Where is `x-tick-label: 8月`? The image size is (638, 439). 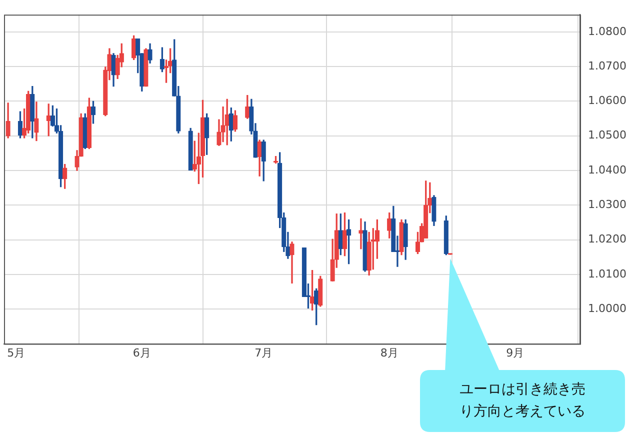 x-tick-label: 8月 is located at coordinates (389, 353).